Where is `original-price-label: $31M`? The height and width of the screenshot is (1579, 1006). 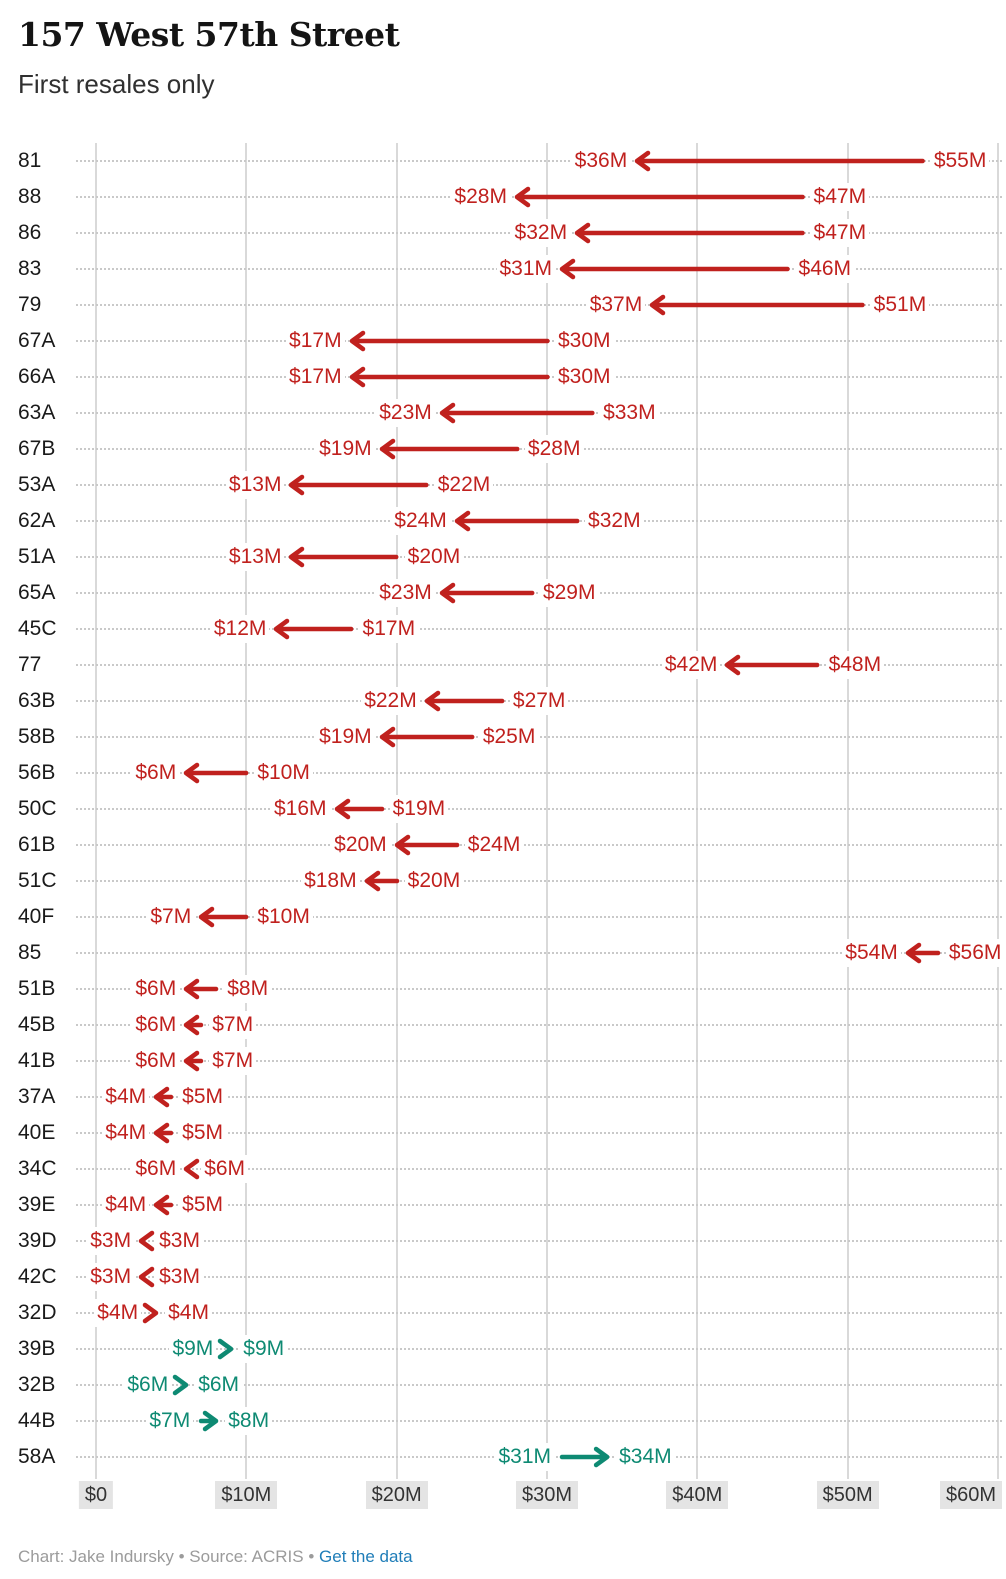 original-price-label: $31M is located at coordinates (525, 1457).